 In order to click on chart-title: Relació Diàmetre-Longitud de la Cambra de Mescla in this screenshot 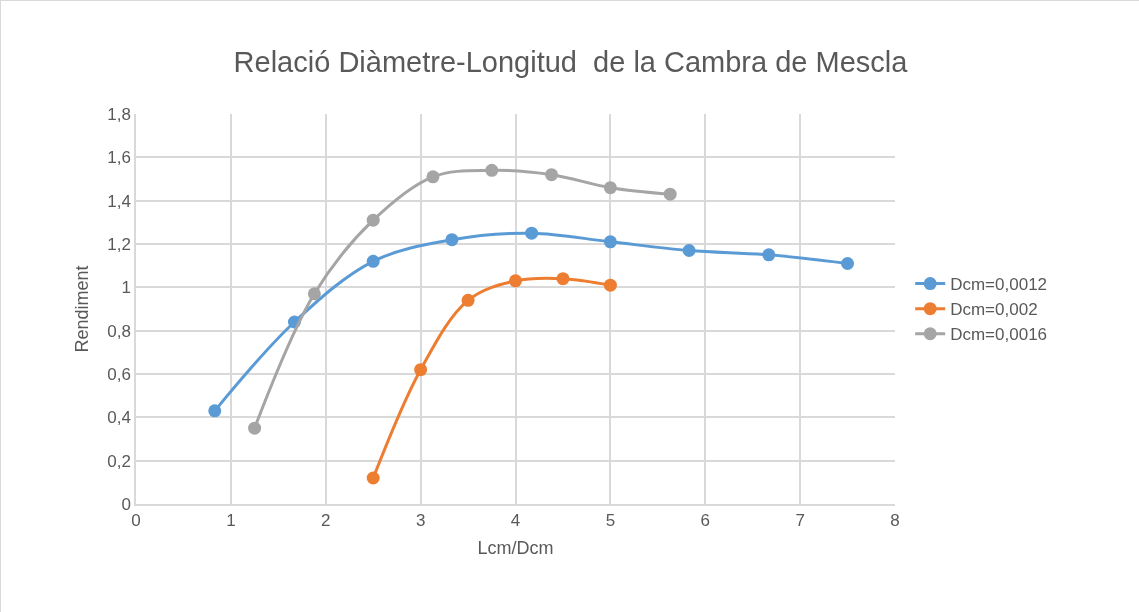, I will do `click(571, 62)`.